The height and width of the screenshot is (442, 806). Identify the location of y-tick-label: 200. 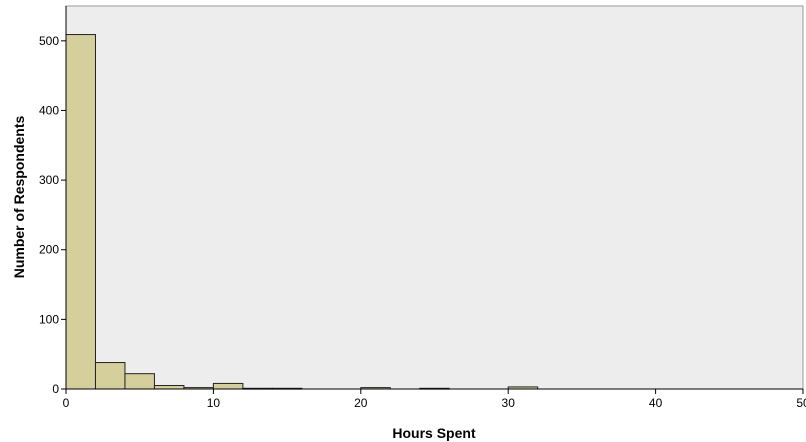
(49, 250).